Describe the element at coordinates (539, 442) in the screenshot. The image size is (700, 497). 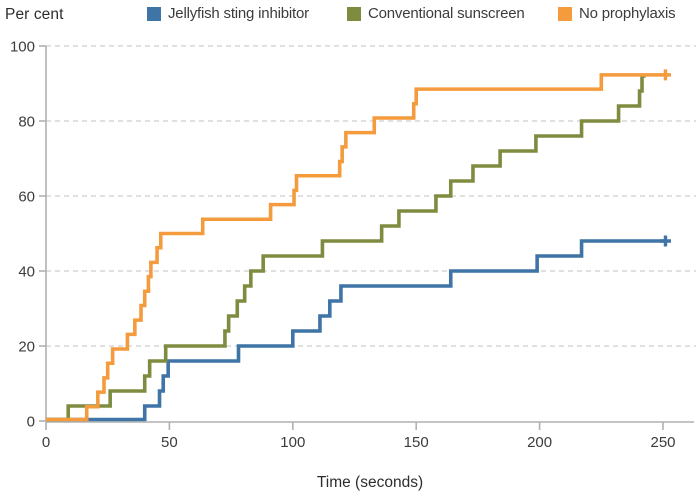
I see `x-tick-label-200: 200` at that location.